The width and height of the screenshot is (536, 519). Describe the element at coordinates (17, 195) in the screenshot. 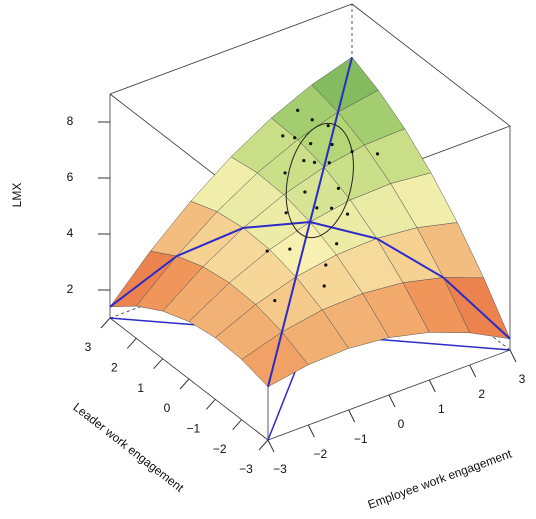

I see `z-axis-title: LMX` at that location.